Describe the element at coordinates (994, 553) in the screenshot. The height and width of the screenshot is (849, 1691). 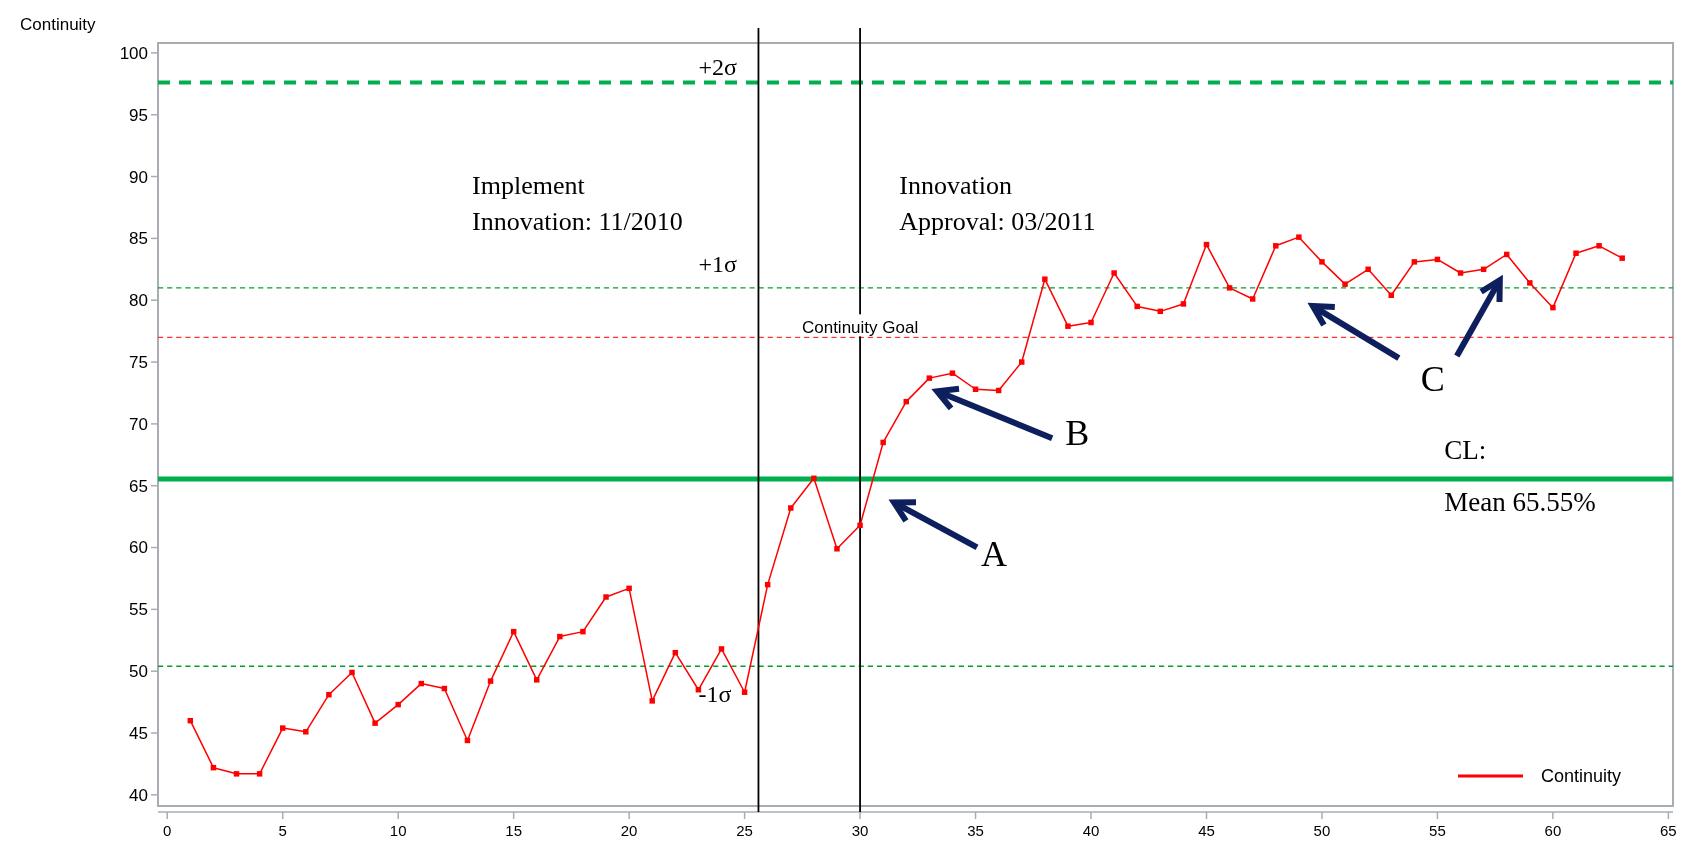
I see `annotation: A` at that location.